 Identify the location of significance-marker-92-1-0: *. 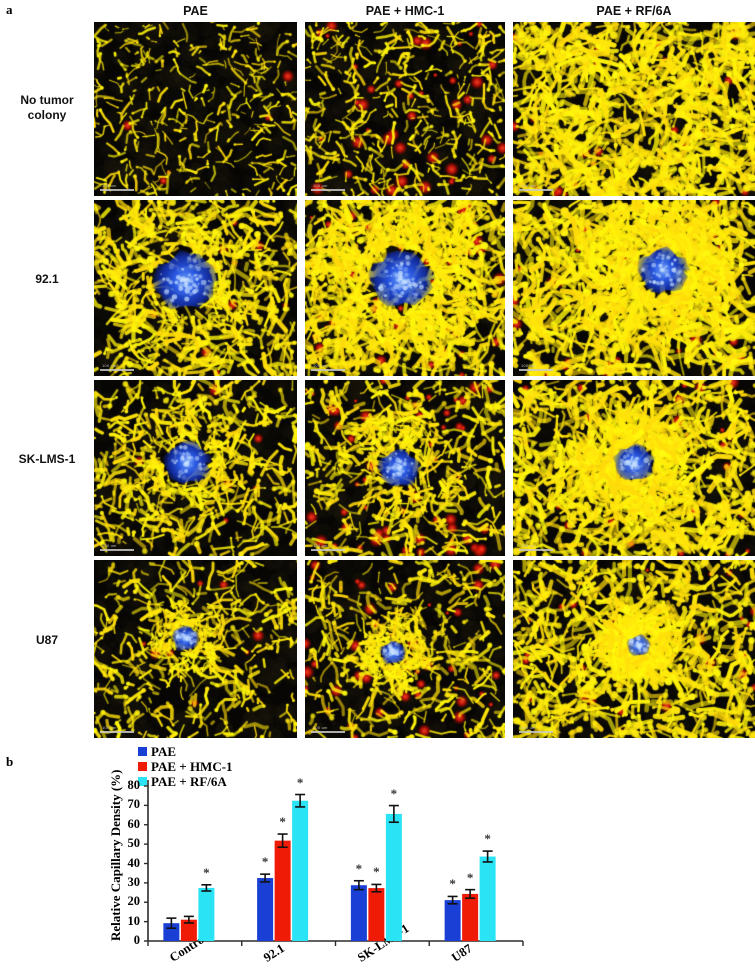
(265, 862).